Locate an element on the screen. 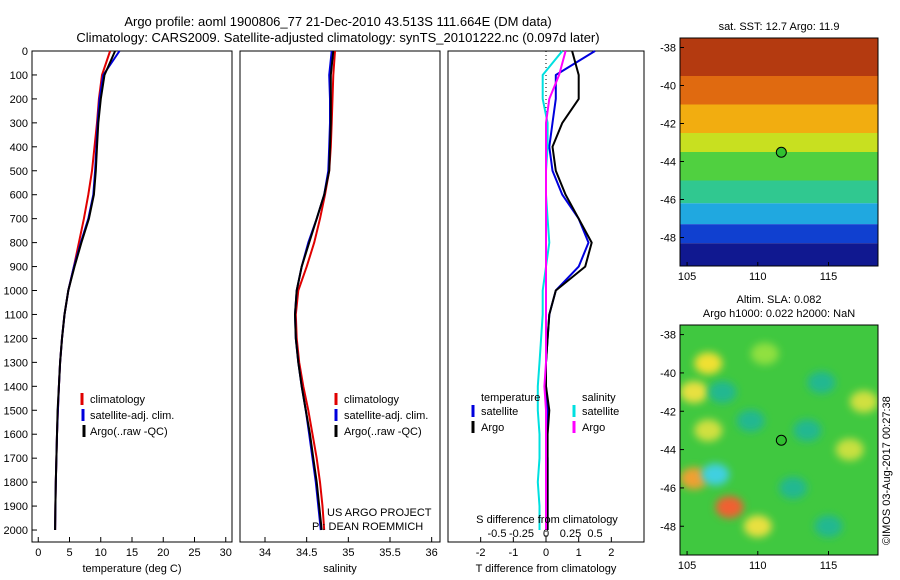 This screenshot has width=900, height=580. y-tick-label: 400 is located at coordinates (19, 148).